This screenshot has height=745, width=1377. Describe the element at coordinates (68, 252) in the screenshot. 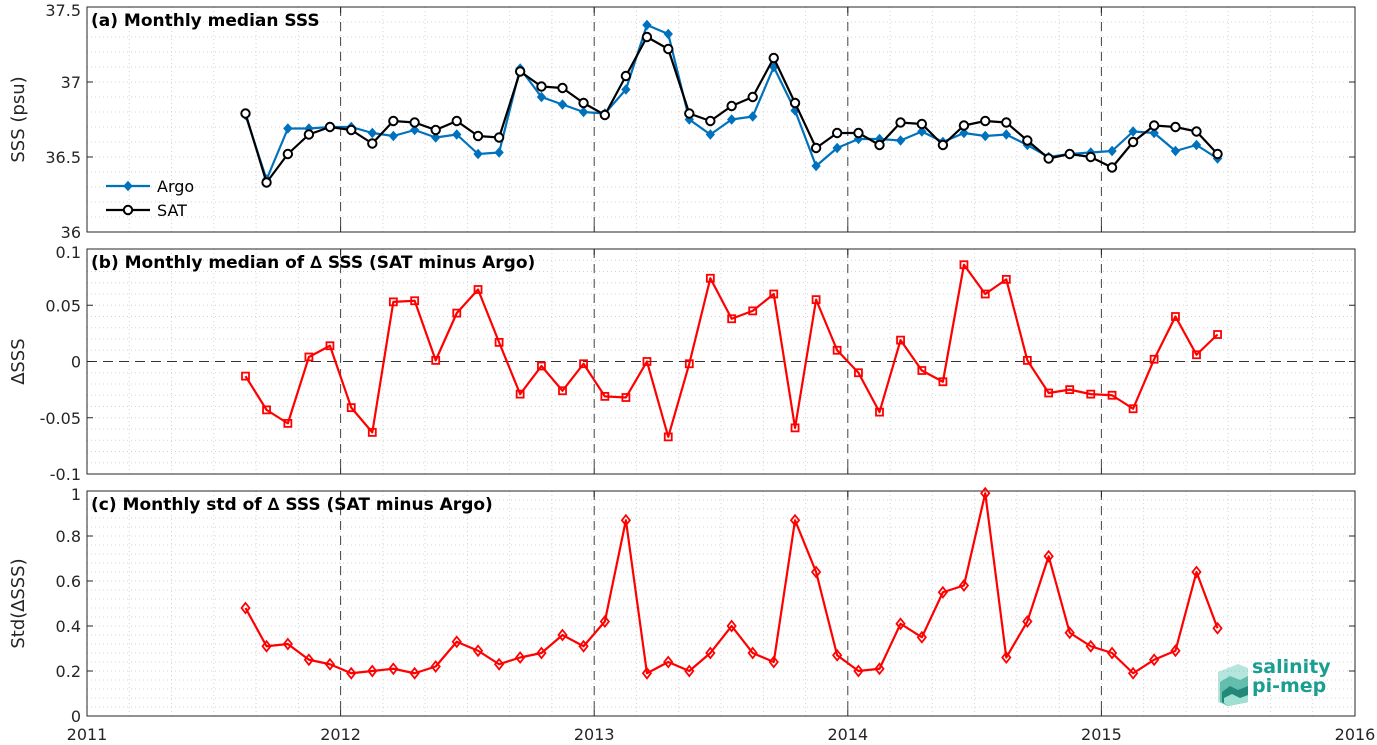

I see `y-tick-label: 0.1` at that location.